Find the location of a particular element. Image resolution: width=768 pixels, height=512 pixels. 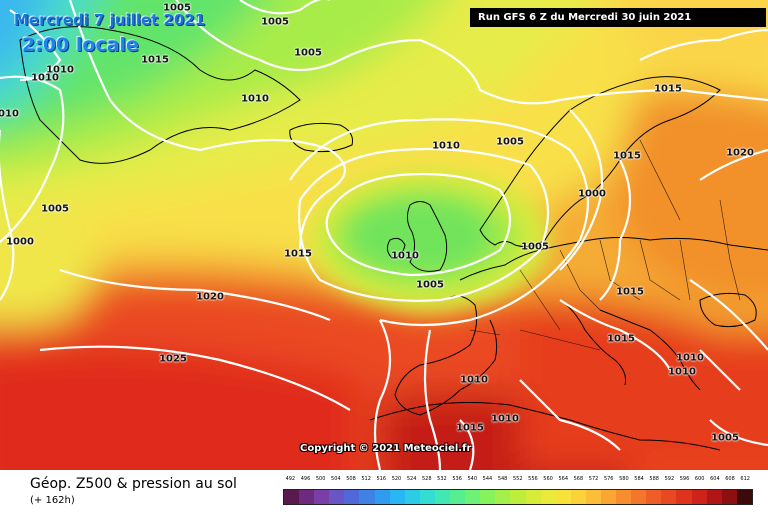

legend-label: 612 is located at coordinates (745, 479).